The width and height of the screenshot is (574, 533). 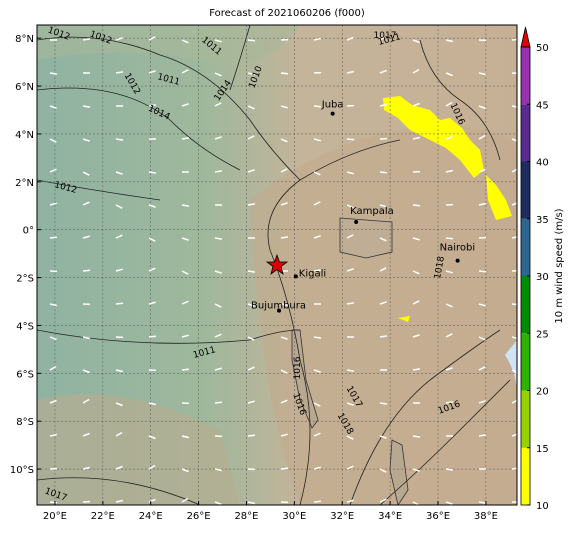 I want to click on colorbar-tick-label: 50, so click(x=542, y=48).